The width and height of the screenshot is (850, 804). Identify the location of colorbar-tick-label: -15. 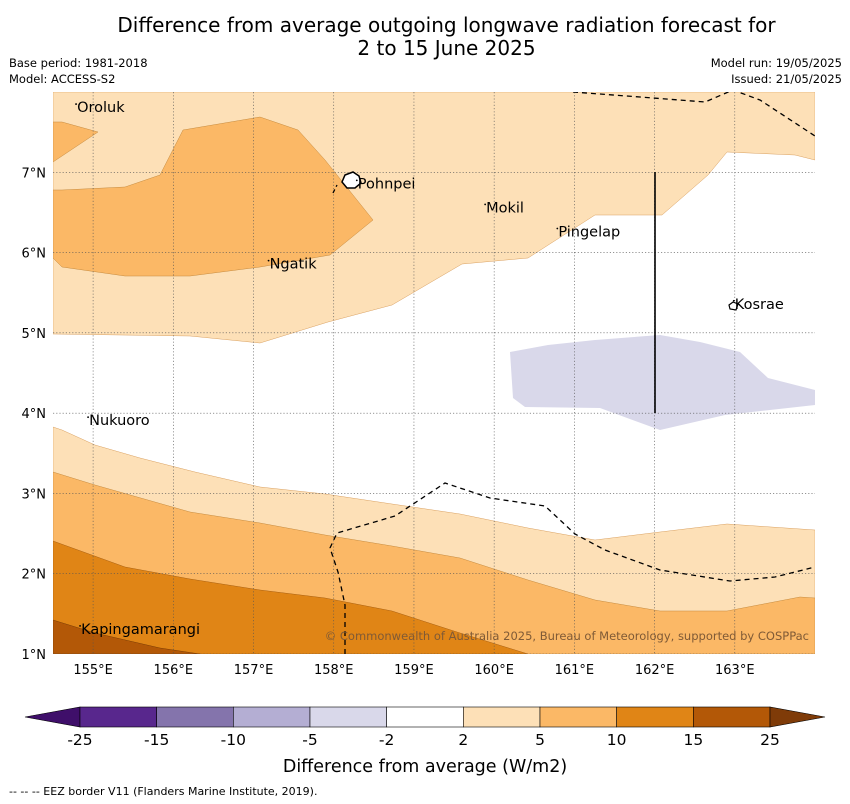
(156, 740).